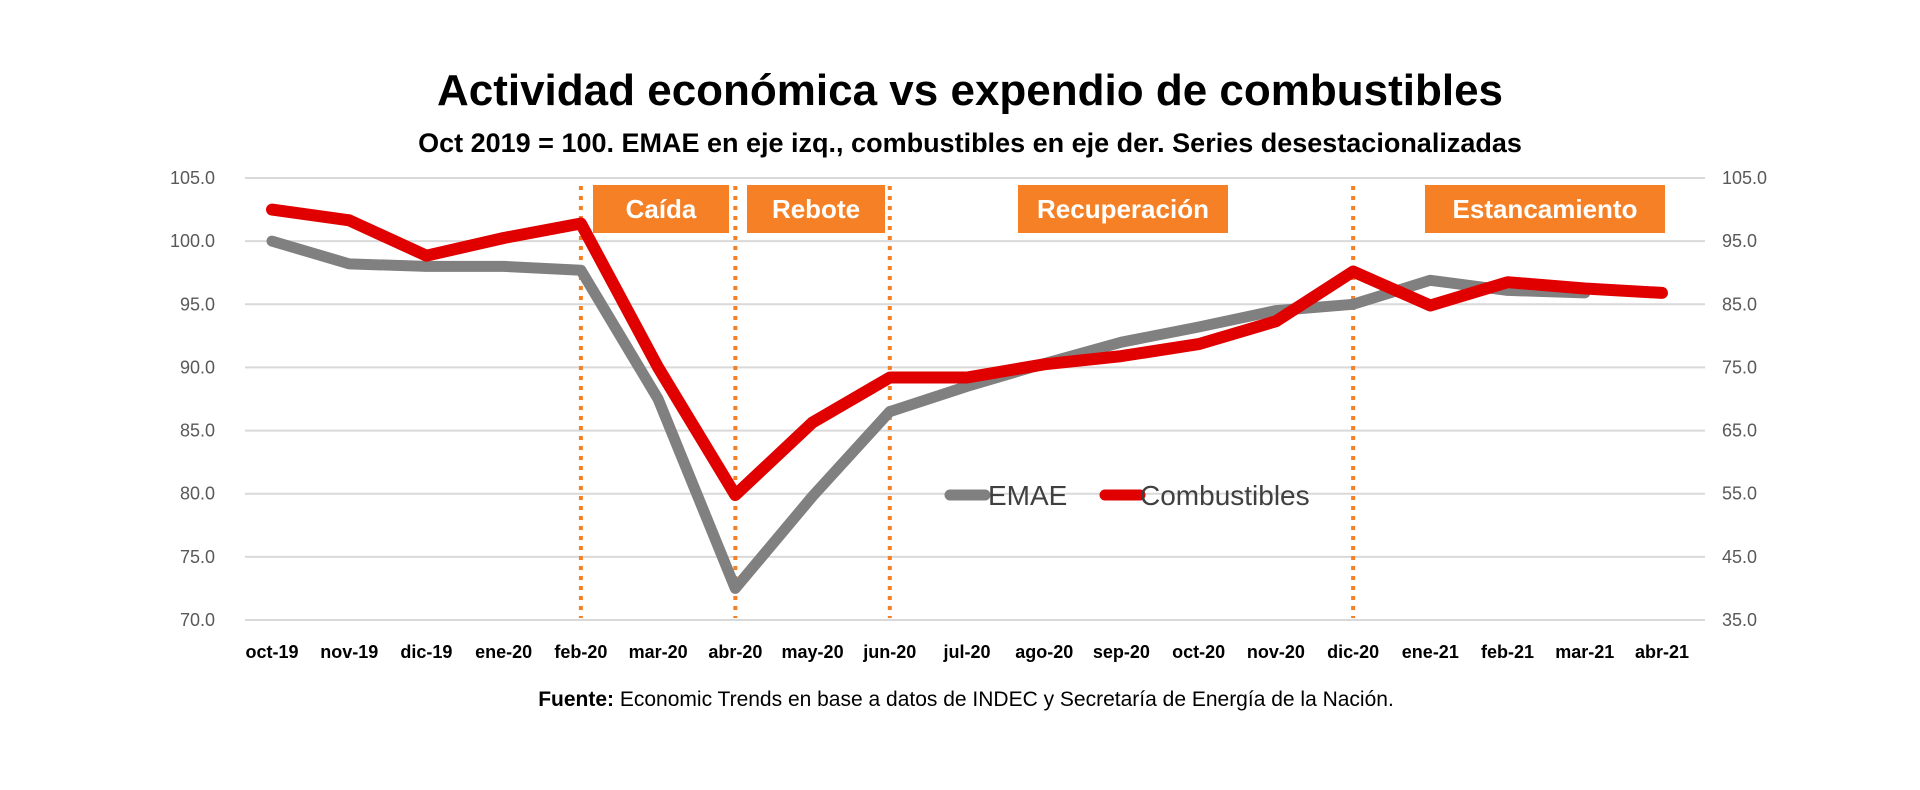 The height and width of the screenshot is (790, 1920). What do you see at coordinates (1127, 495) in the screenshot?
I see `legend: EMAE Combustibles` at bounding box center [1127, 495].